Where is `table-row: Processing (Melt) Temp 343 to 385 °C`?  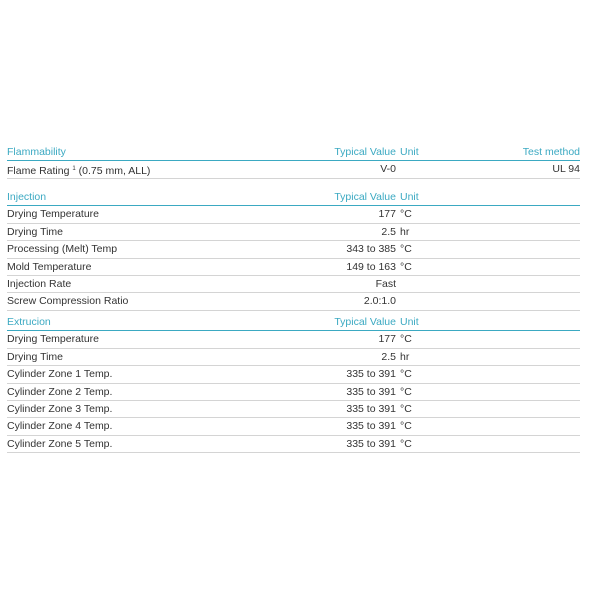 table-row: Processing (Melt) Temp 343 to 385 °C is located at coordinates (293, 250).